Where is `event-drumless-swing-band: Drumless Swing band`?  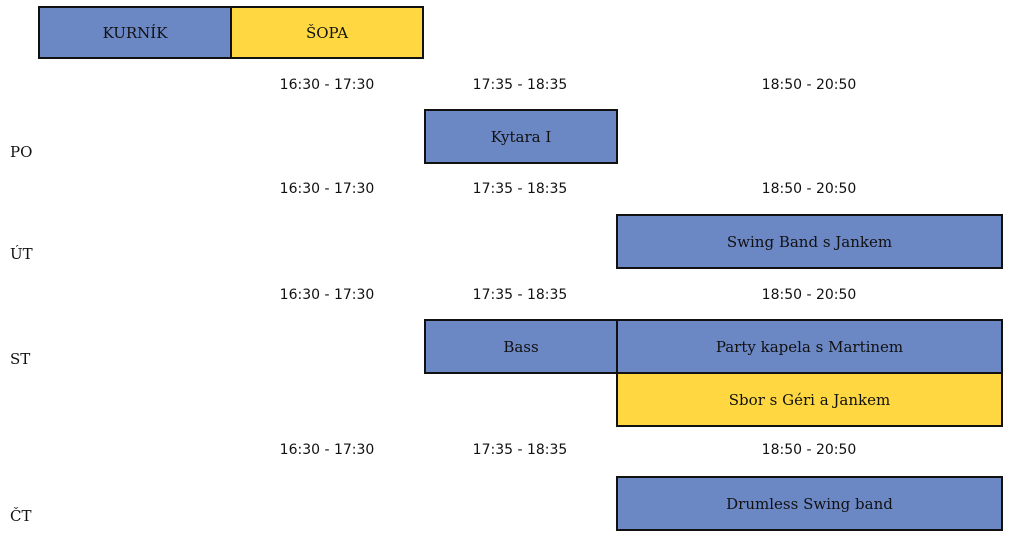 event-drumless-swing-band: Drumless Swing band is located at coordinates (809, 503).